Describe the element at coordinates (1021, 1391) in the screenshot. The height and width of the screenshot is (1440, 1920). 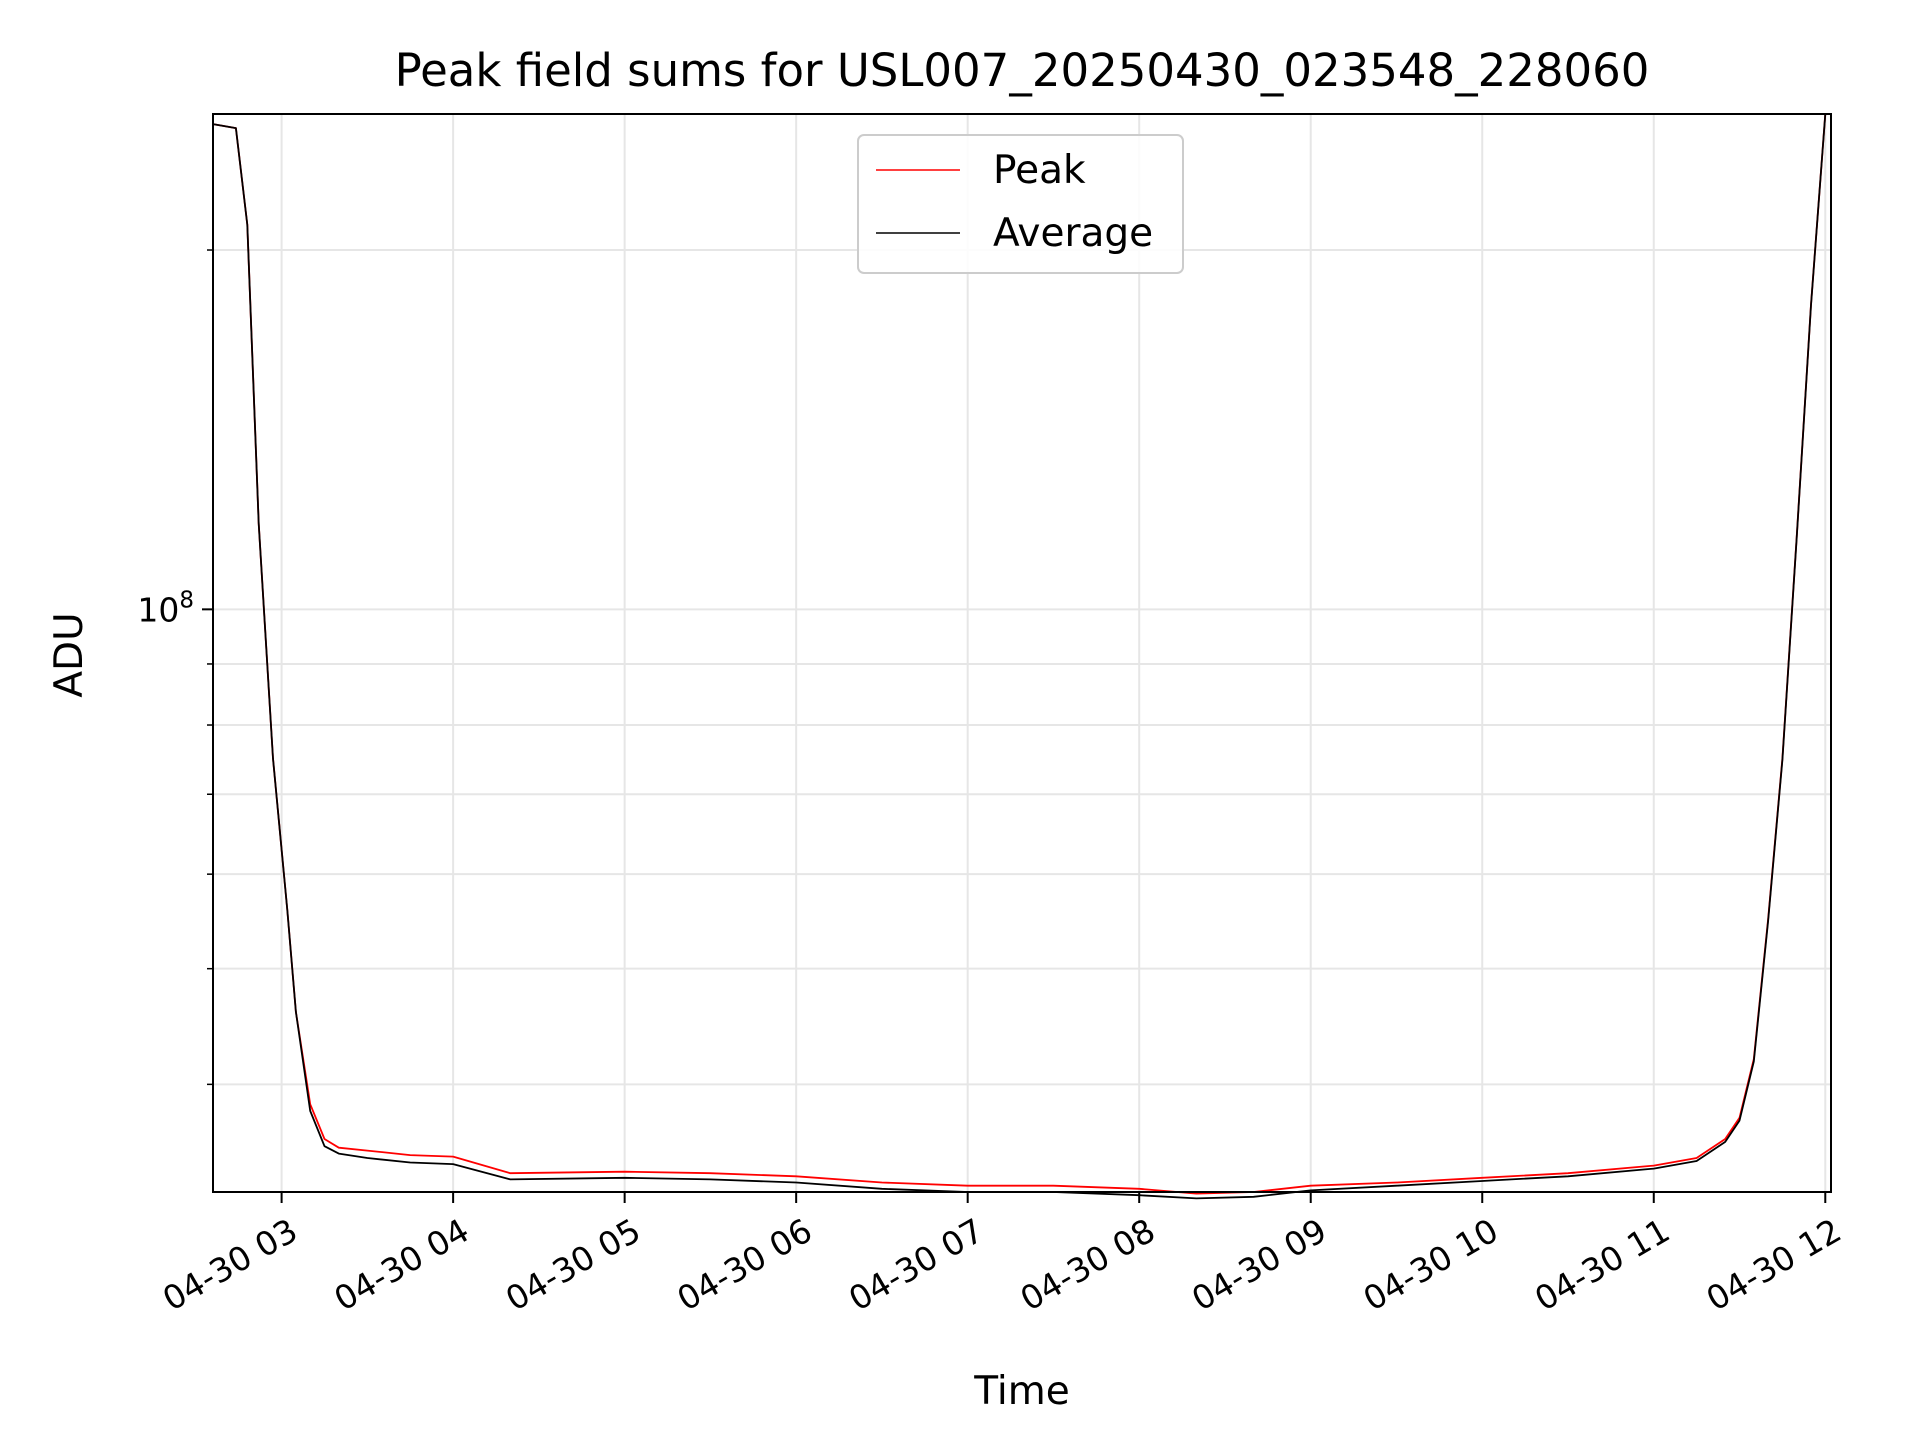
I see `x-axis-label: Time` at that location.